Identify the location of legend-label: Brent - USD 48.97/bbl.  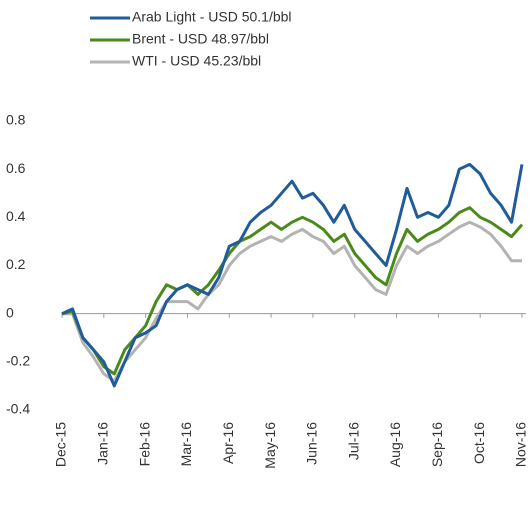
(200, 39).